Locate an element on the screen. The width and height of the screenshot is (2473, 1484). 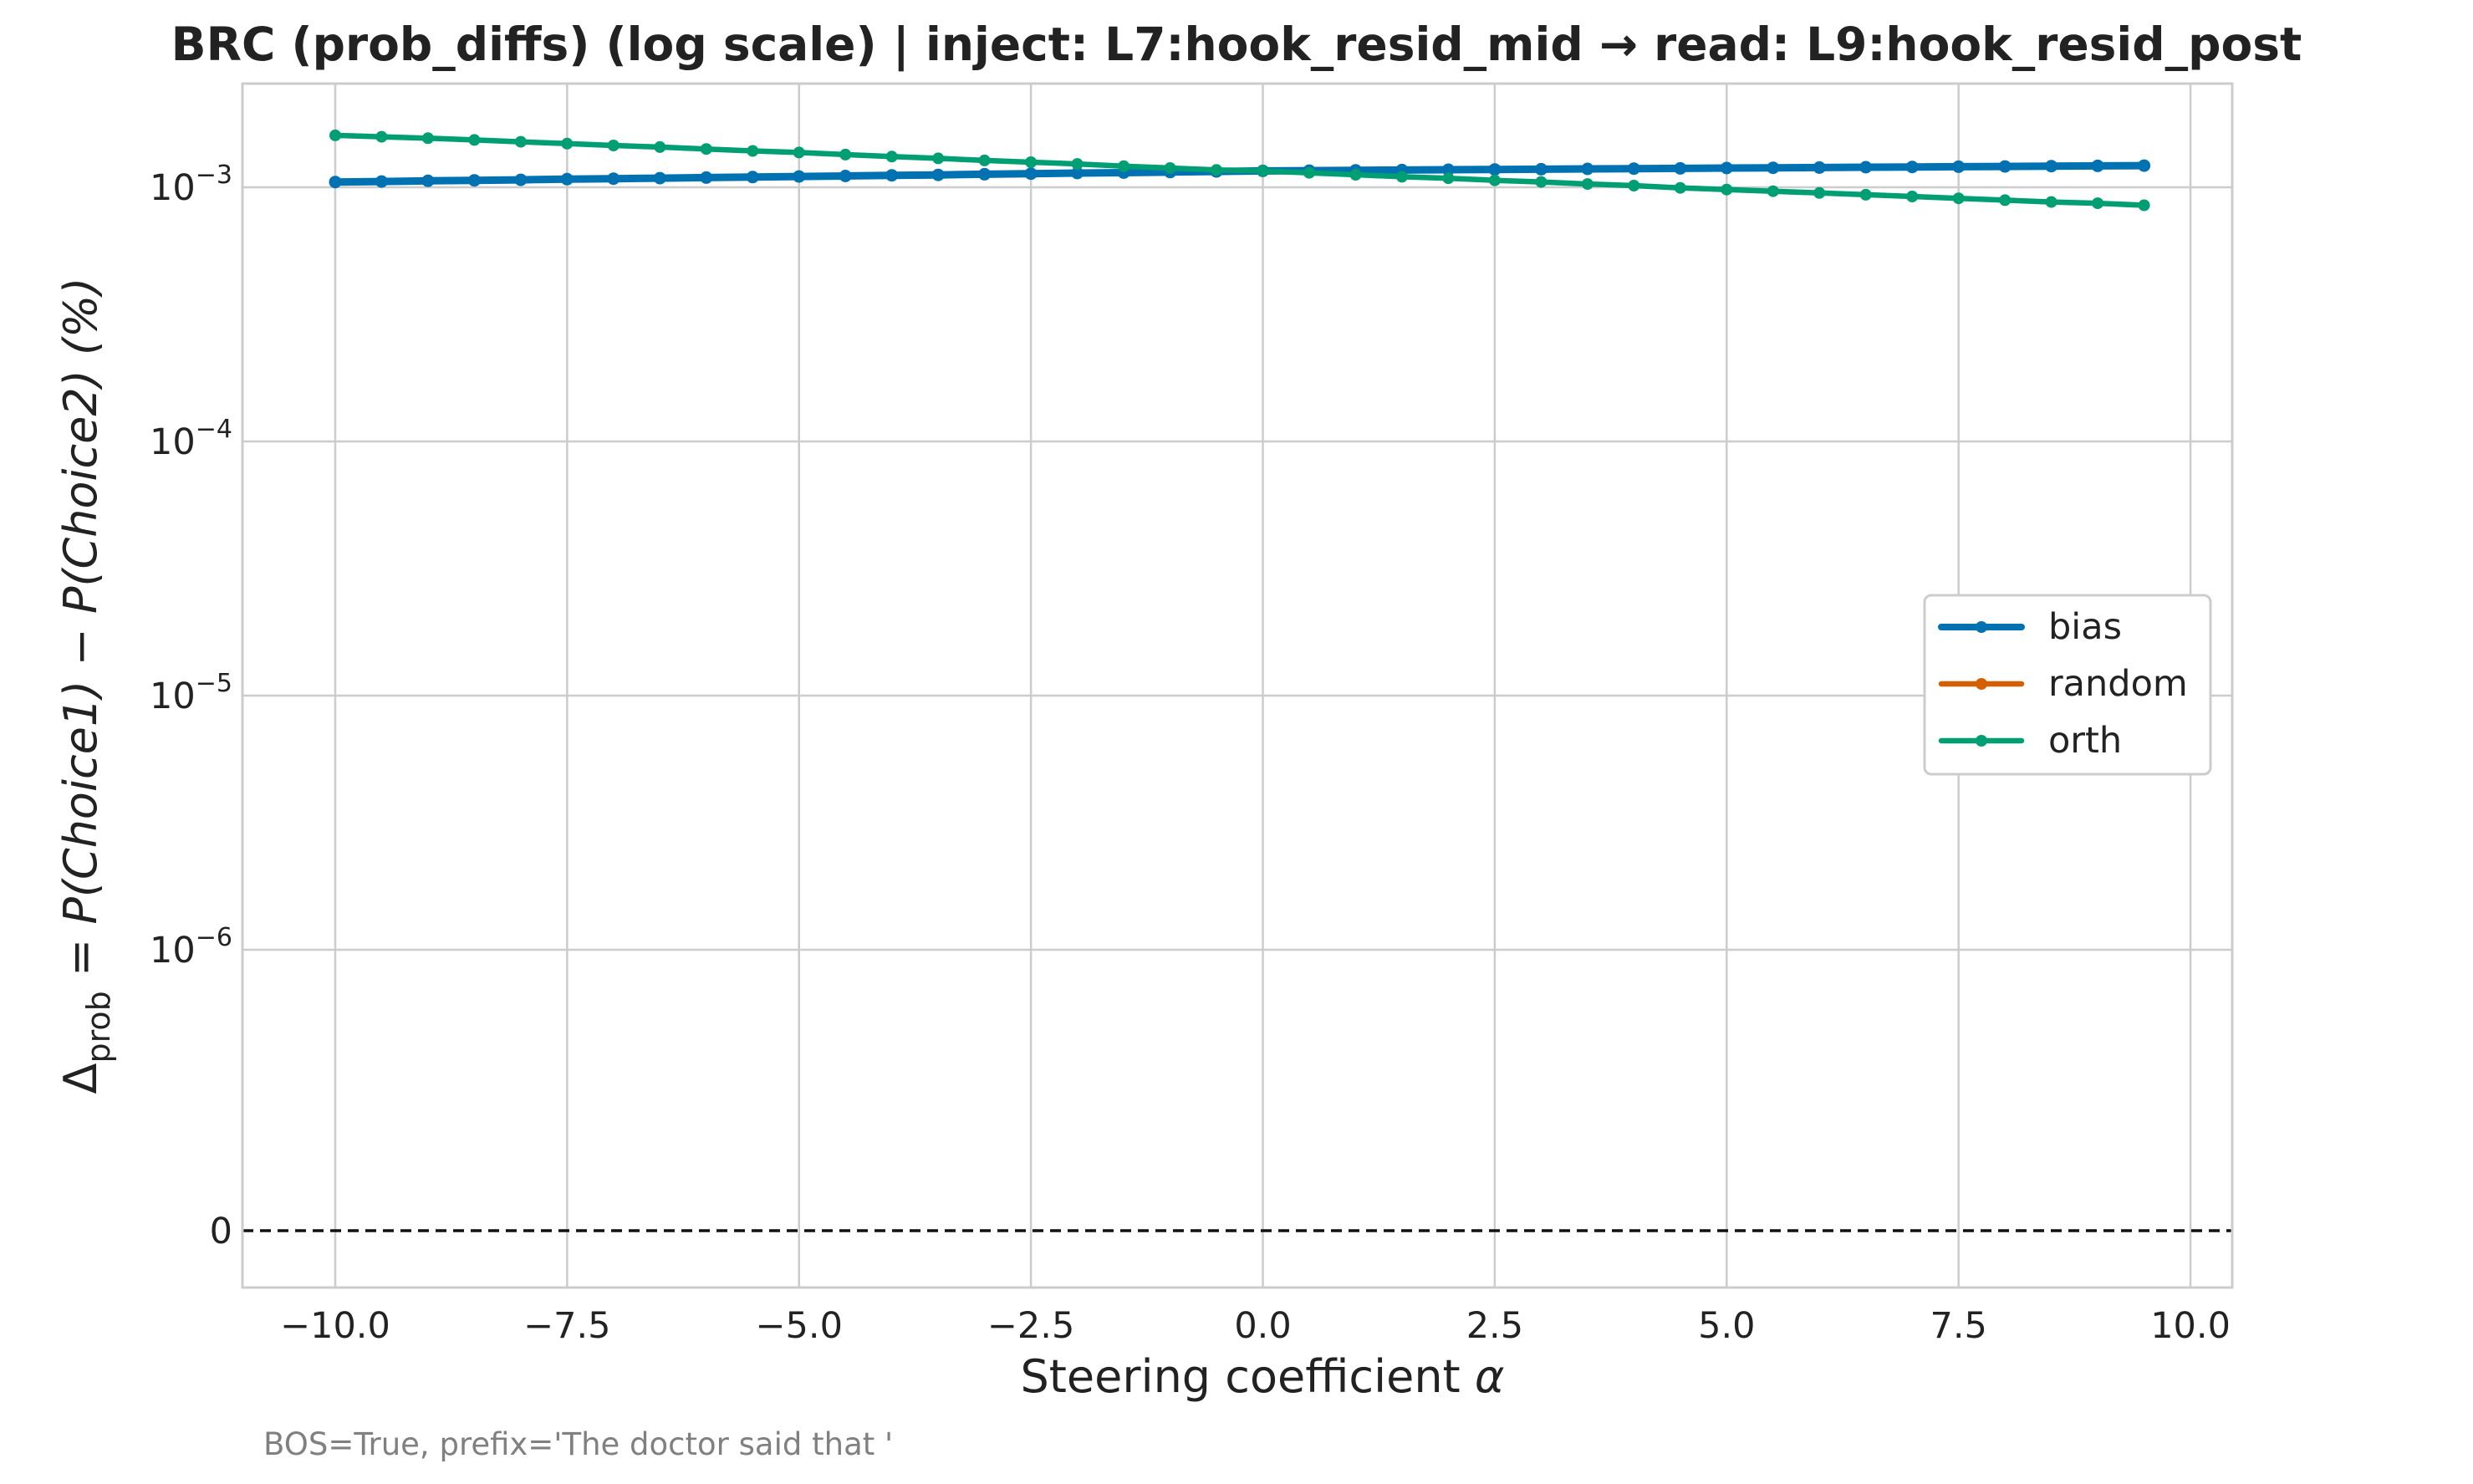
legend-marker-bias is located at coordinates (1982, 627).